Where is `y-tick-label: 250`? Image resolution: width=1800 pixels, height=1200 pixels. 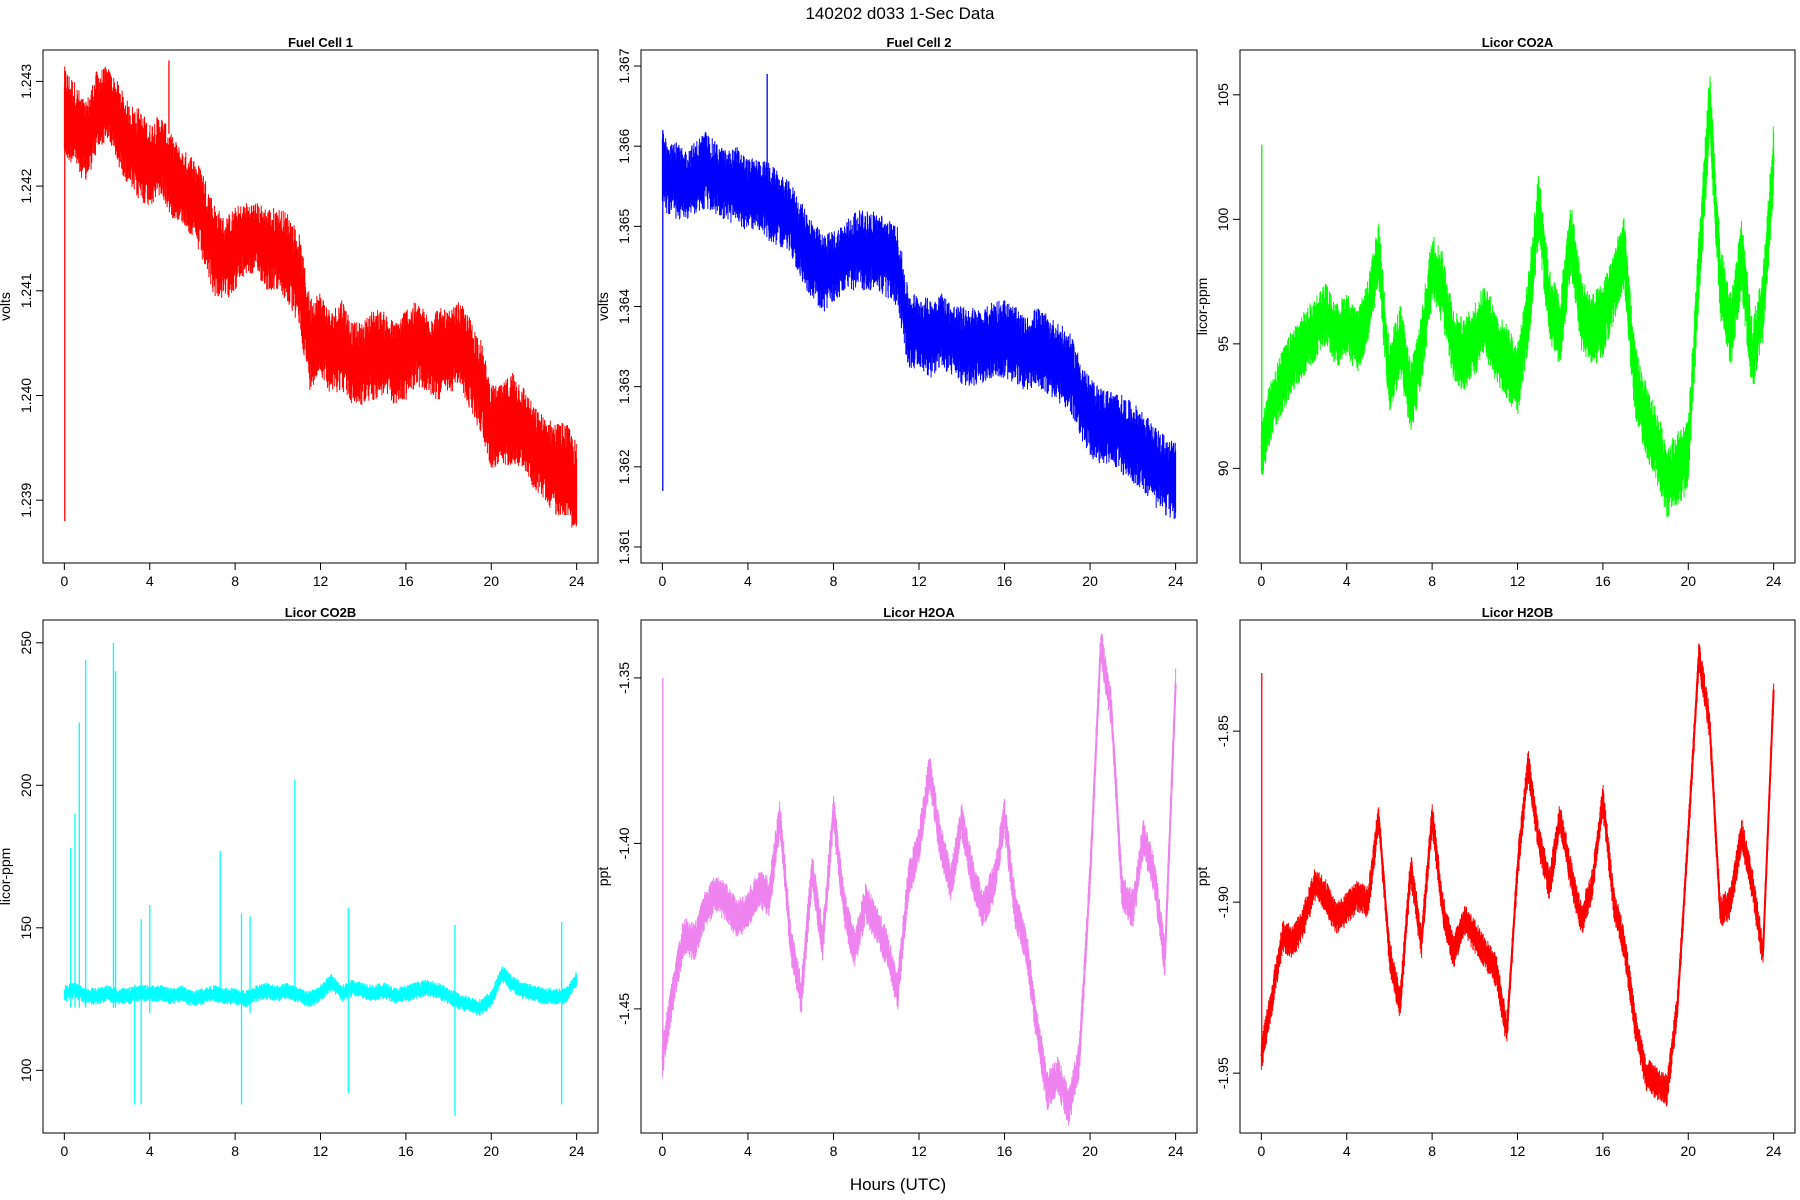 y-tick-label: 250 is located at coordinates (26, 643).